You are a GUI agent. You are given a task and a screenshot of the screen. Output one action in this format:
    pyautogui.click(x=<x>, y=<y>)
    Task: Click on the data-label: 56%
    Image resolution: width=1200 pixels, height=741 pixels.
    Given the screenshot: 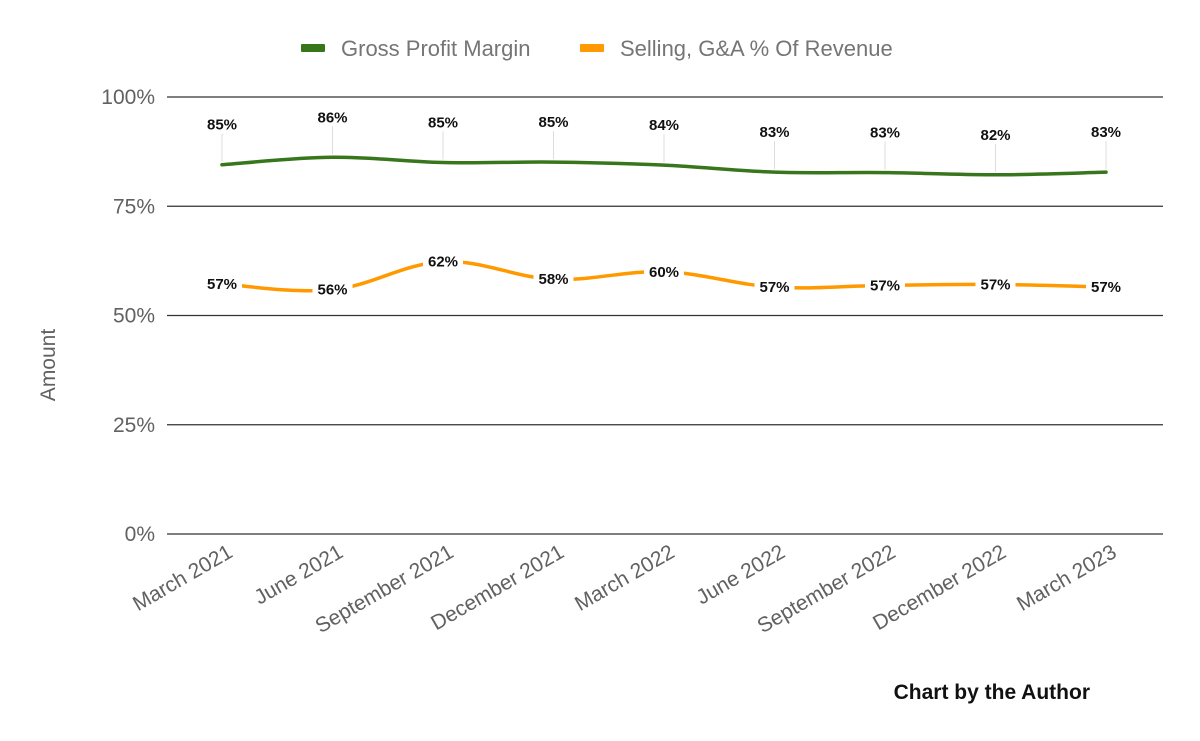 What is the action you would take?
    pyautogui.click(x=332, y=290)
    